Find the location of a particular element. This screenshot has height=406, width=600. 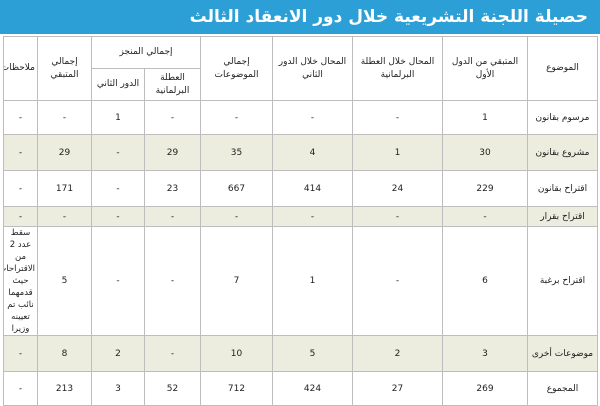

row-topic: اقتراح بقرار is located at coordinates (562, 216).